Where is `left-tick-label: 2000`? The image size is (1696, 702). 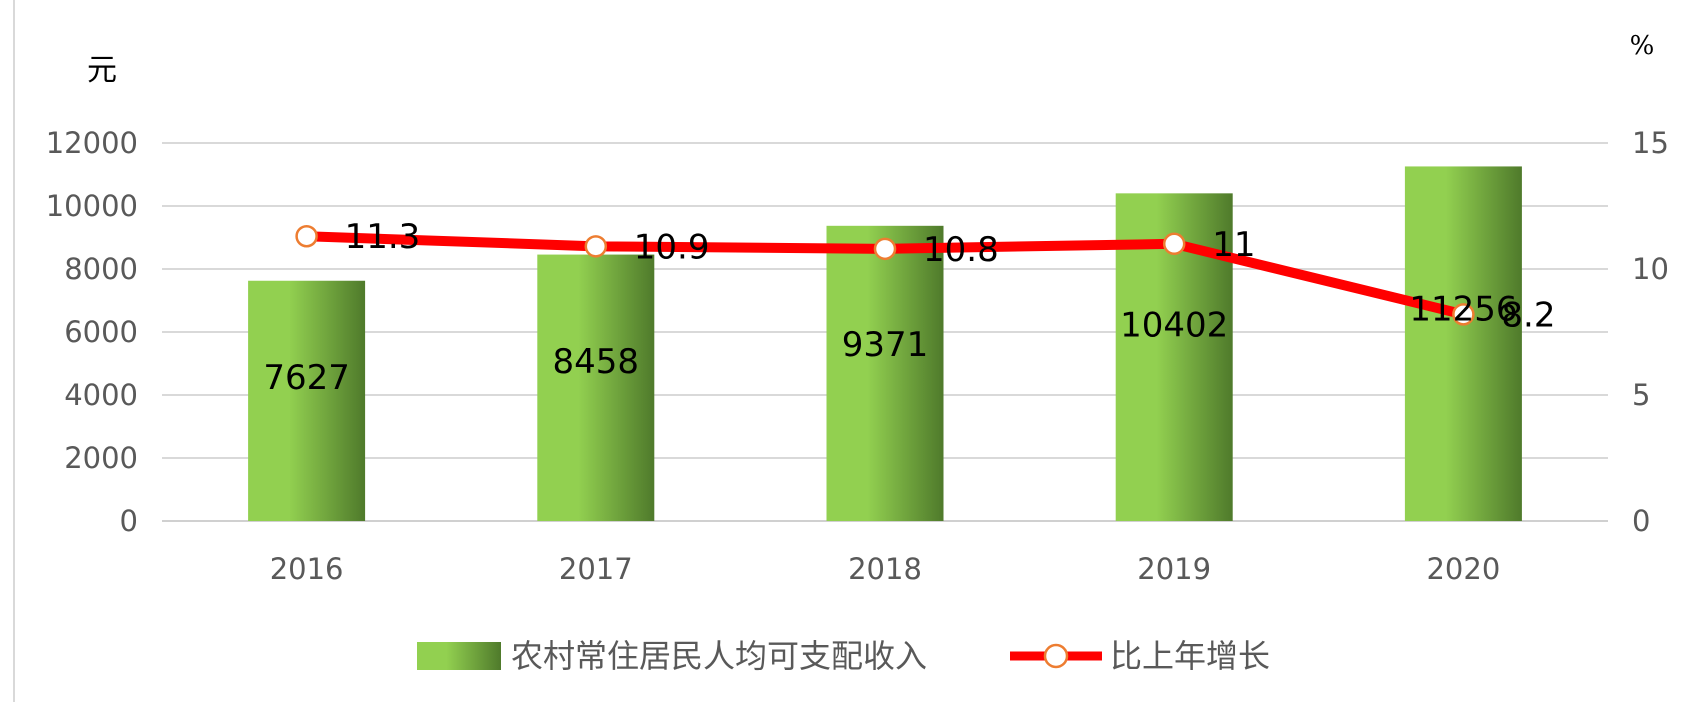
left-tick-label: 2000 is located at coordinates (101, 458).